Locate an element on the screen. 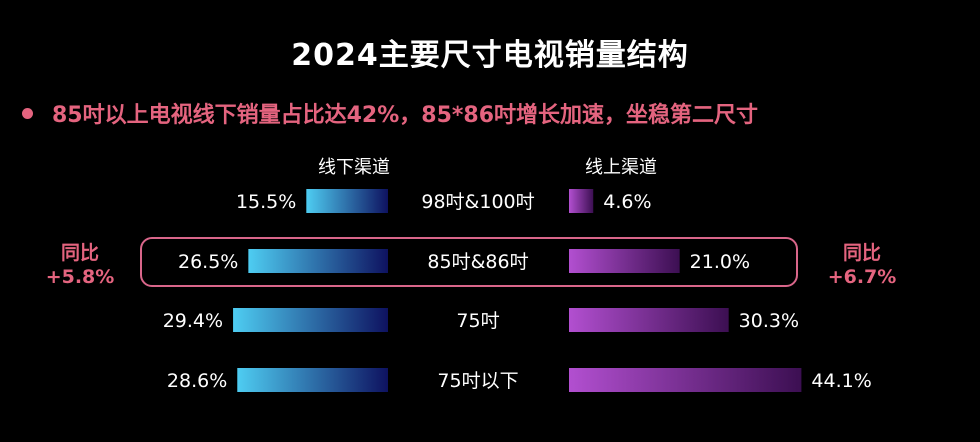 The width and height of the screenshot is (980, 442). online-value-label: 44.1% is located at coordinates (841, 381).